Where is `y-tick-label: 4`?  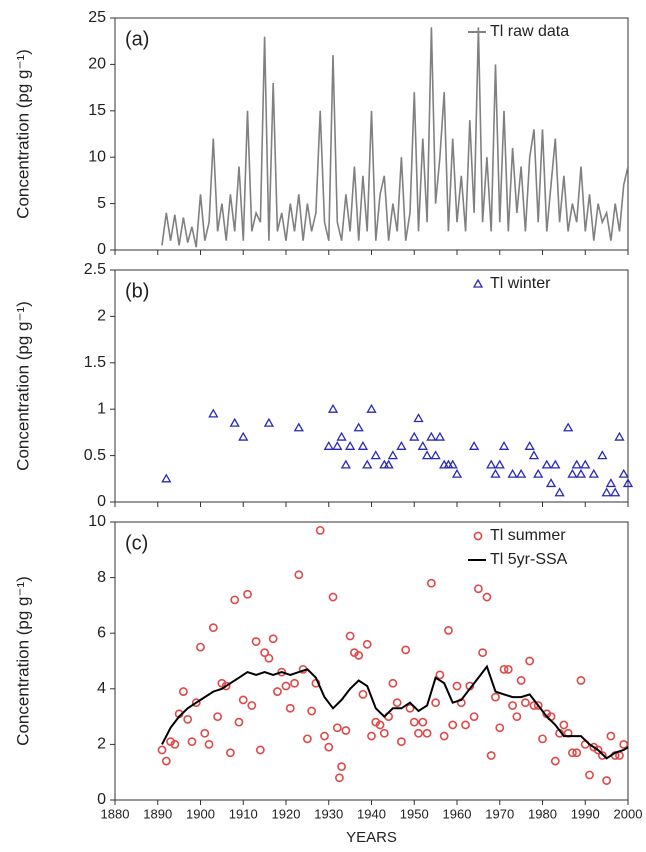 y-tick-label: 4 is located at coordinates (101, 688).